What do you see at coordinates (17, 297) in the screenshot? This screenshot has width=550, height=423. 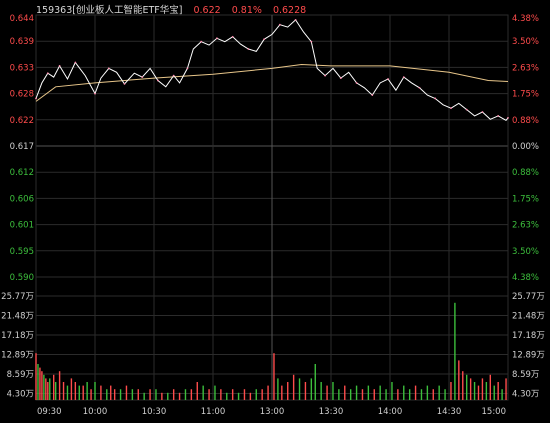 I see `volume-tick-label-left: 25.77万` at bounding box center [17, 297].